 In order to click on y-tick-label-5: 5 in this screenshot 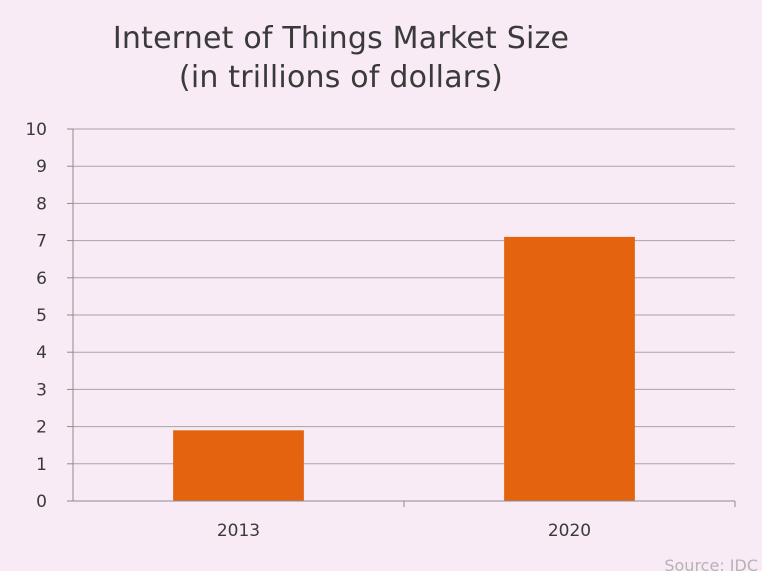, I will do `click(41, 316)`.